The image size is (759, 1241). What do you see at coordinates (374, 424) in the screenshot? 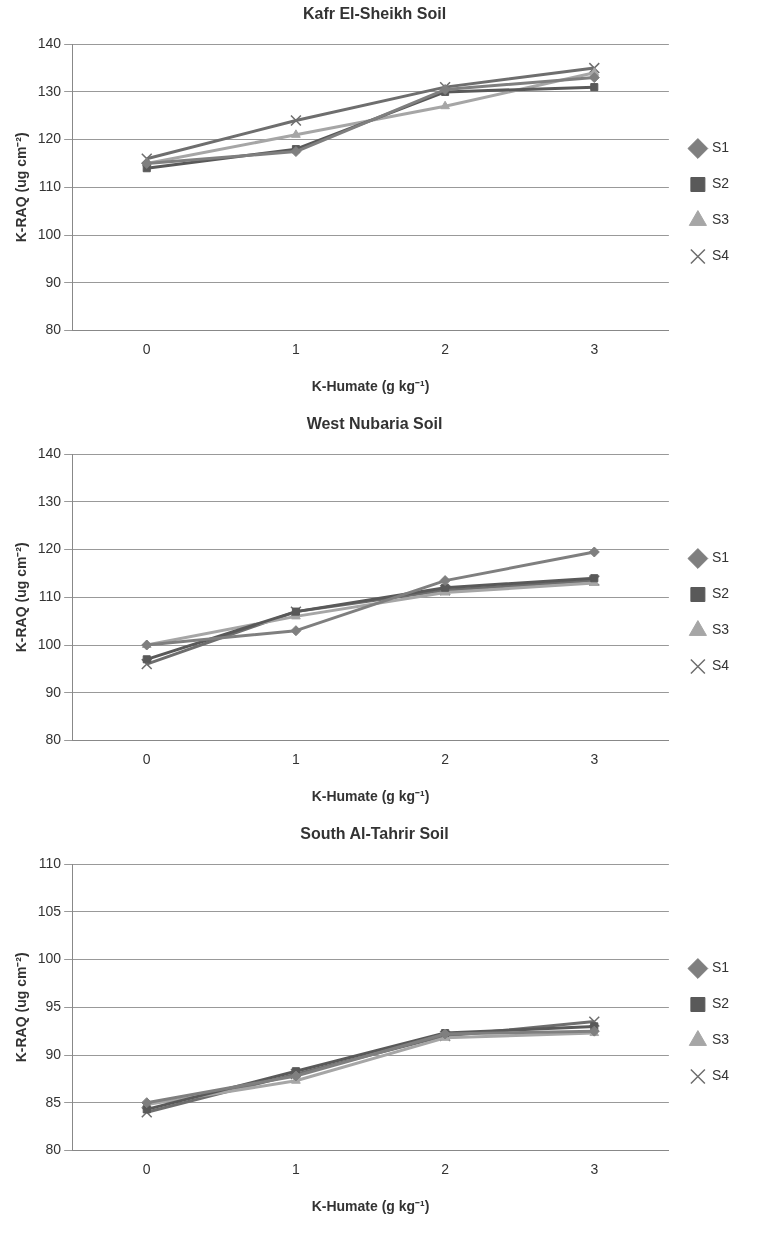
I see `chart-title: West Nubaria Soil` at bounding box center [374, 424].